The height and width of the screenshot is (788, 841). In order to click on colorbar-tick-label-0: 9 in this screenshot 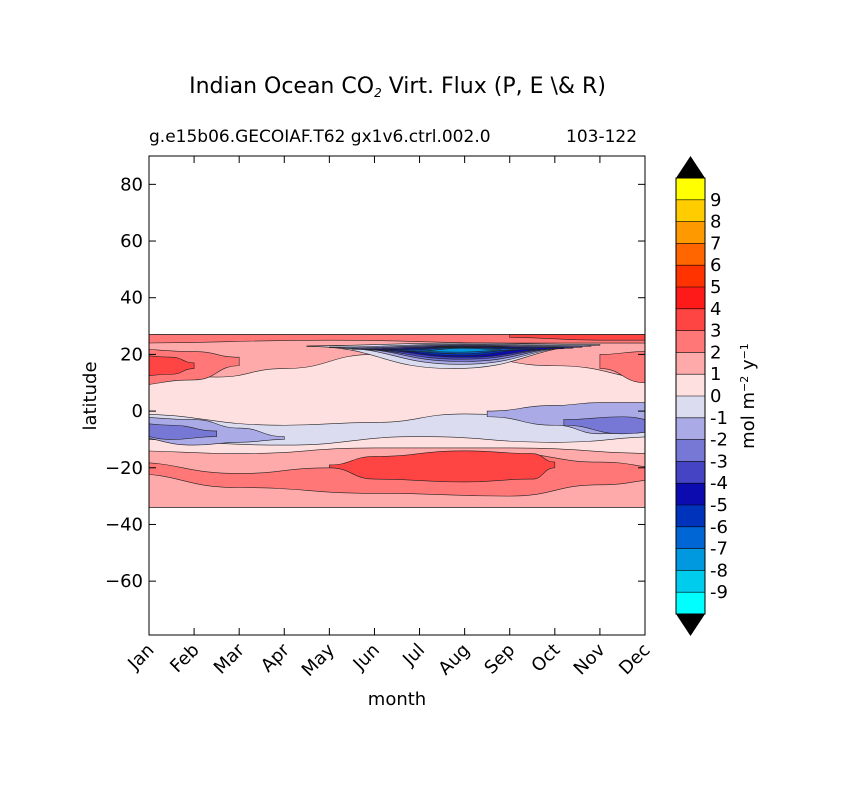, I will do `click(715, 200)`.